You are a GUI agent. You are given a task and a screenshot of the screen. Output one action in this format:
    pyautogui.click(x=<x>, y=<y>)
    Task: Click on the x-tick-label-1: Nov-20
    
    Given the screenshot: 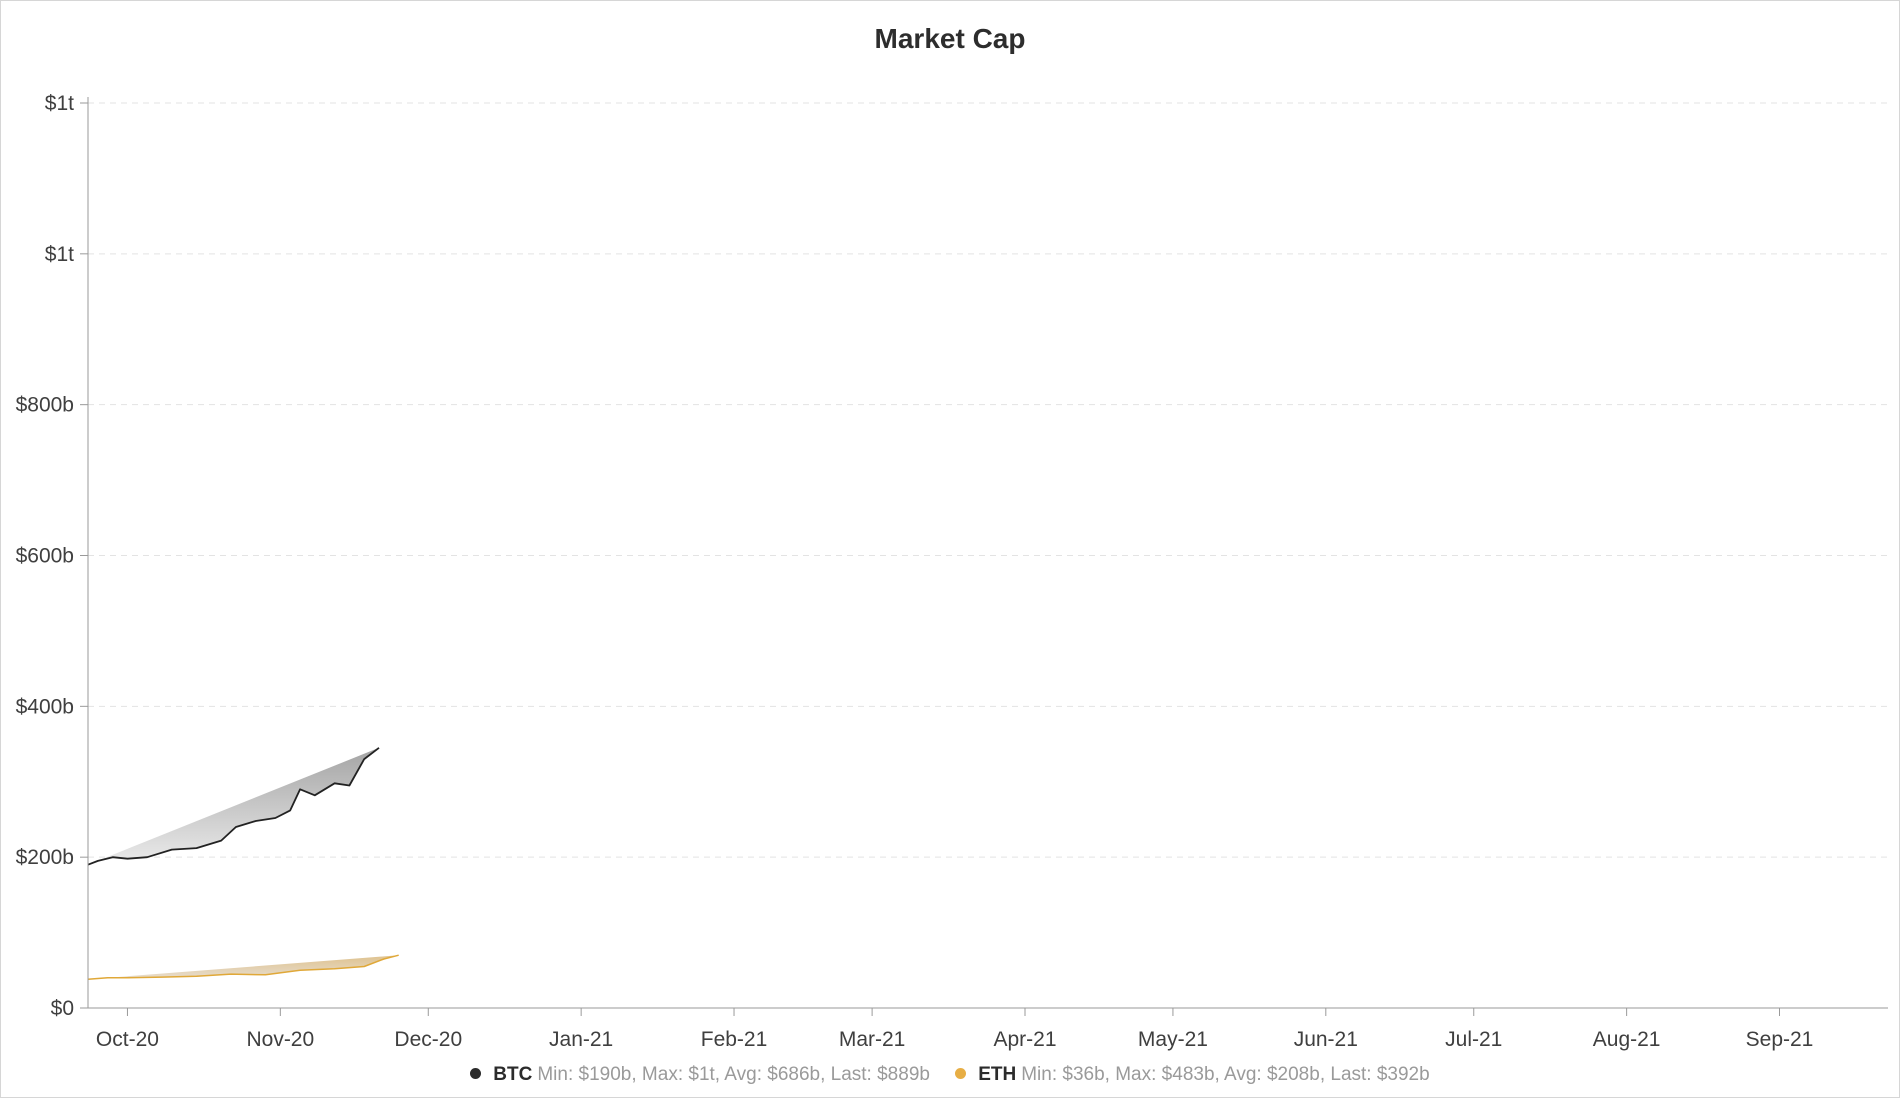 What is the action you would take?
    pyautogui.click(x=280, y=1039)
    